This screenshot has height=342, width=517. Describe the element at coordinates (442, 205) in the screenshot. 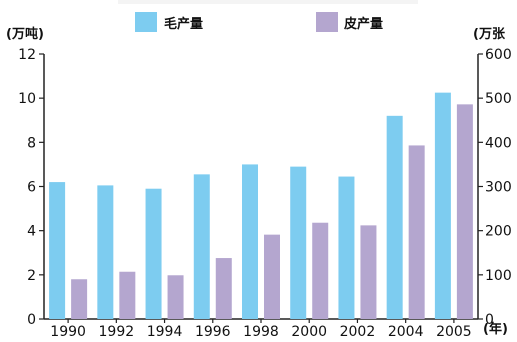

I see `bar-wool-2005` at that location.